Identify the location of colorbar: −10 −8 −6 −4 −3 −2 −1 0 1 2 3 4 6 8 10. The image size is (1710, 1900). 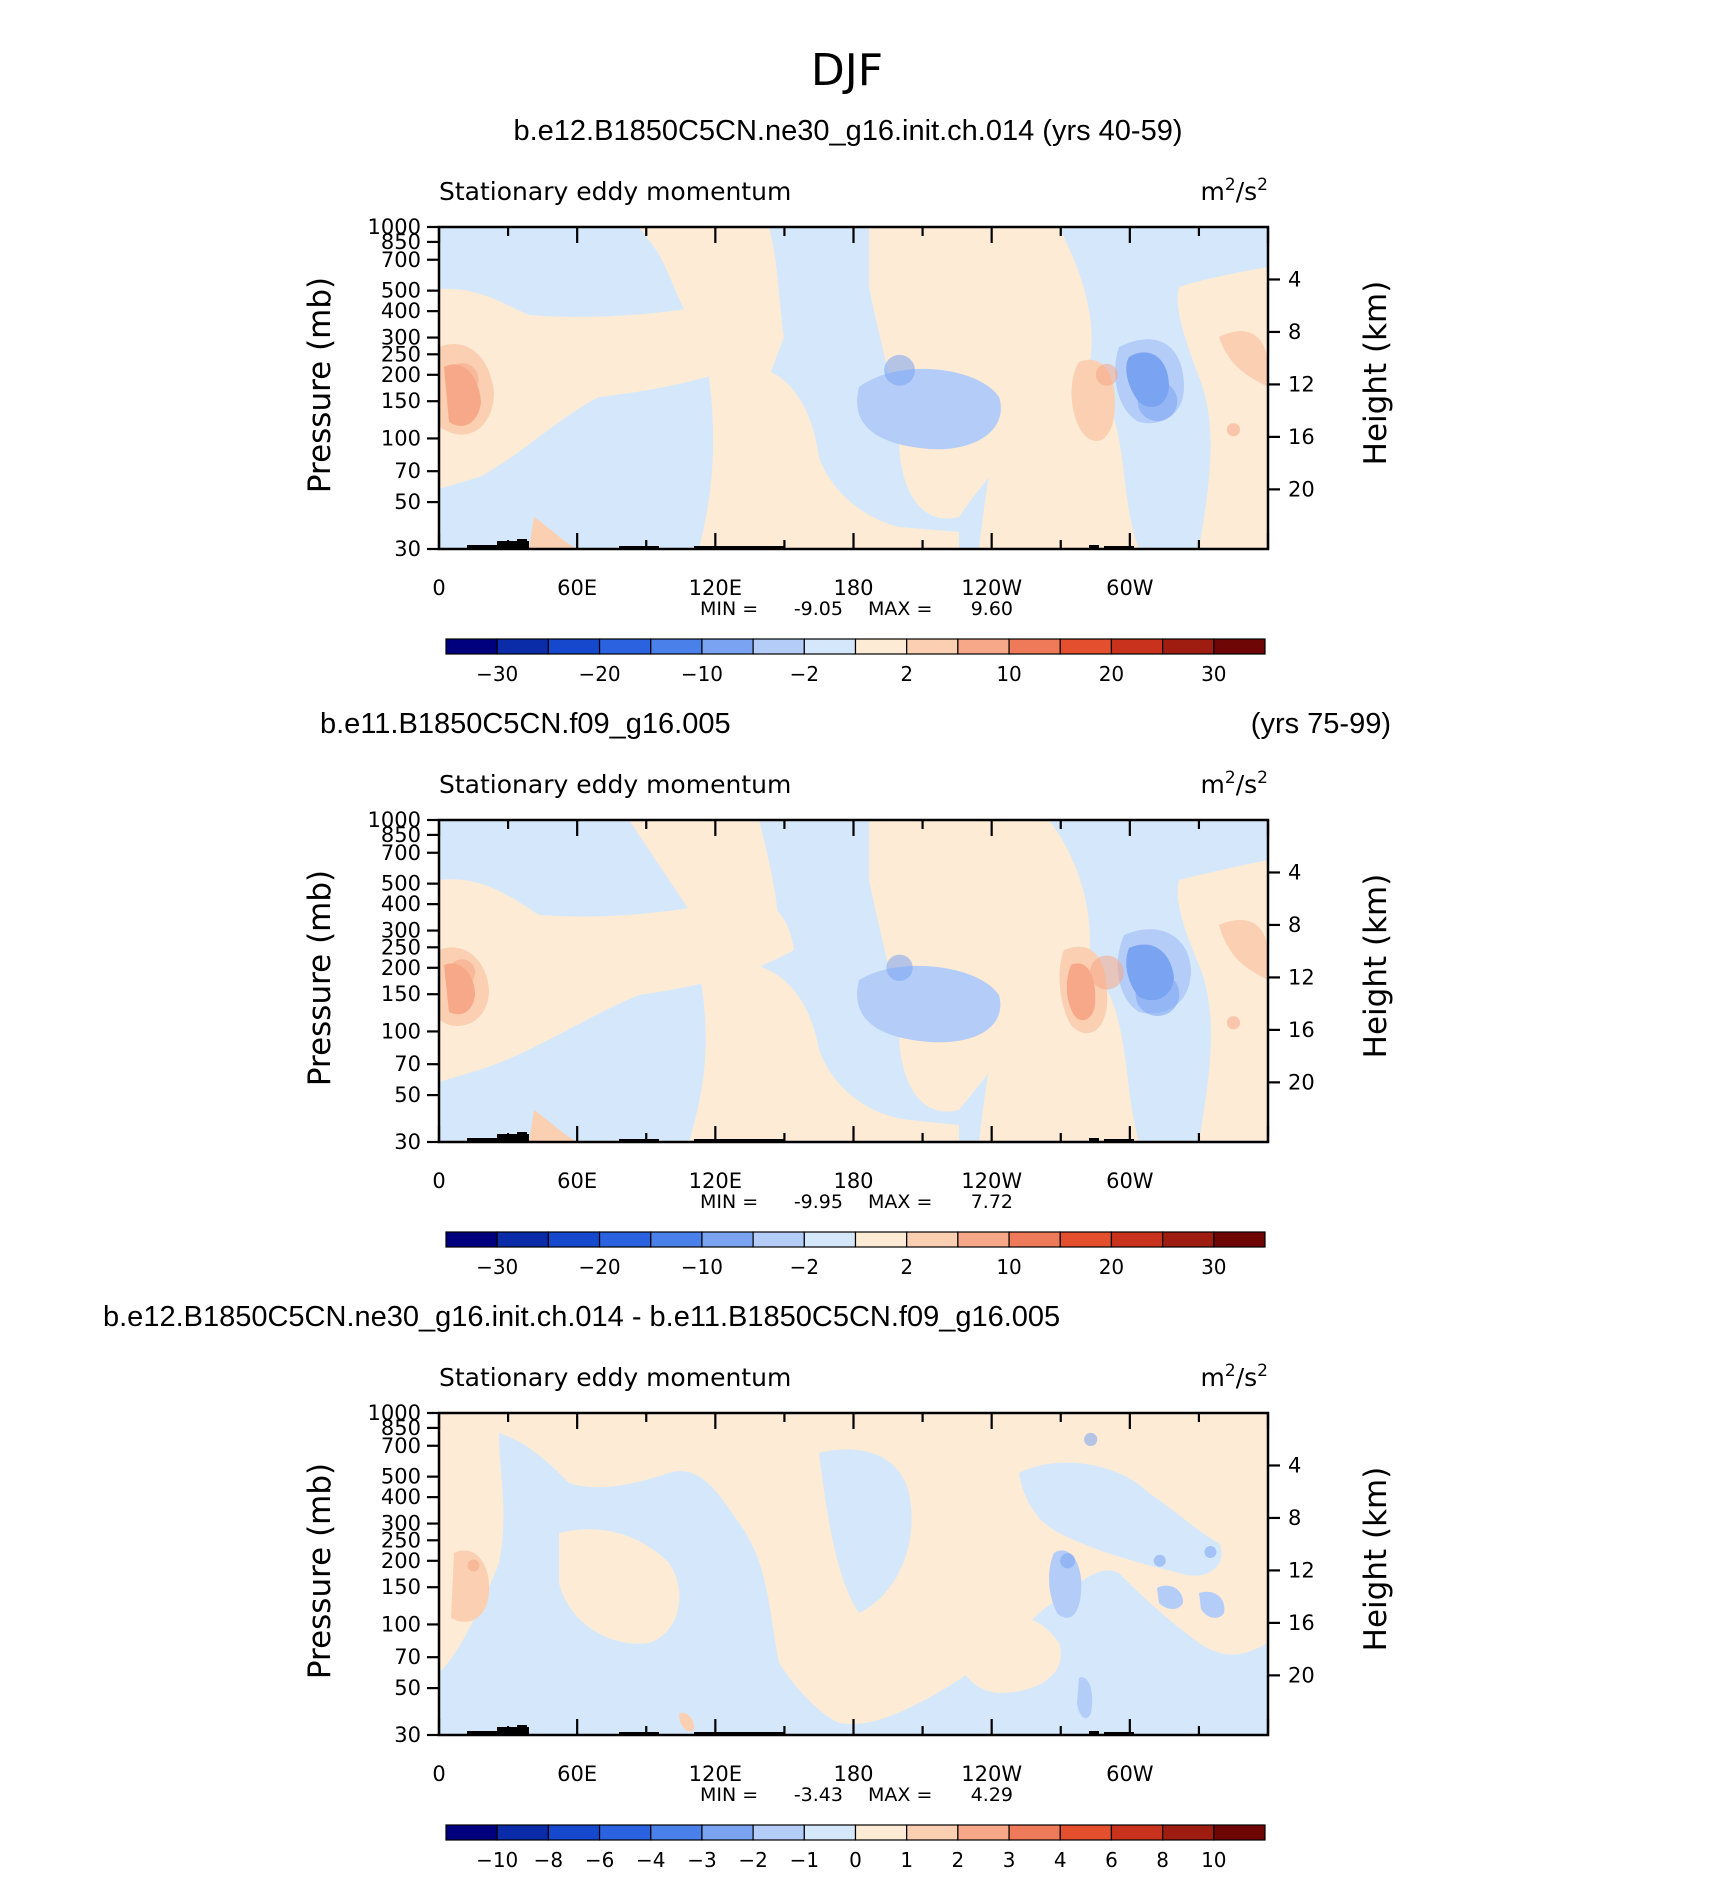
(855, 1848).